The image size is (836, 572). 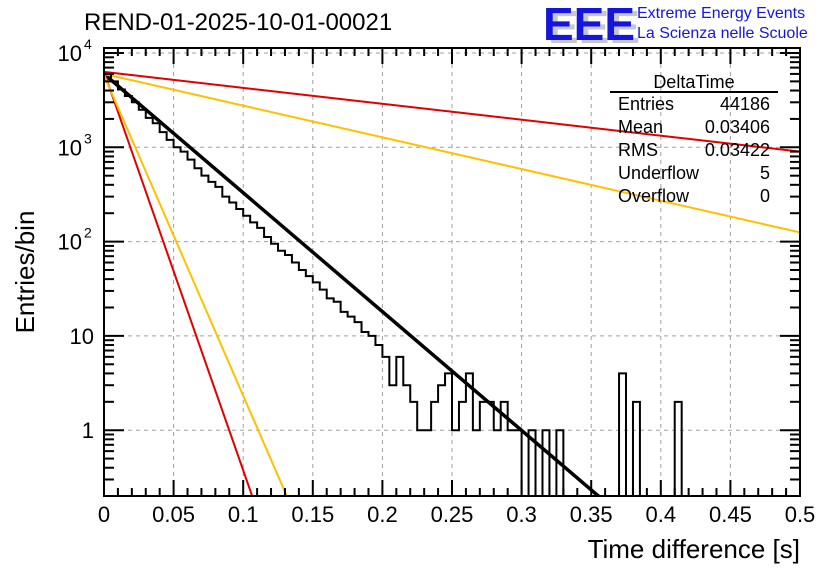 I want to click on stats-label: Overflow, so click(x=654, y=196).